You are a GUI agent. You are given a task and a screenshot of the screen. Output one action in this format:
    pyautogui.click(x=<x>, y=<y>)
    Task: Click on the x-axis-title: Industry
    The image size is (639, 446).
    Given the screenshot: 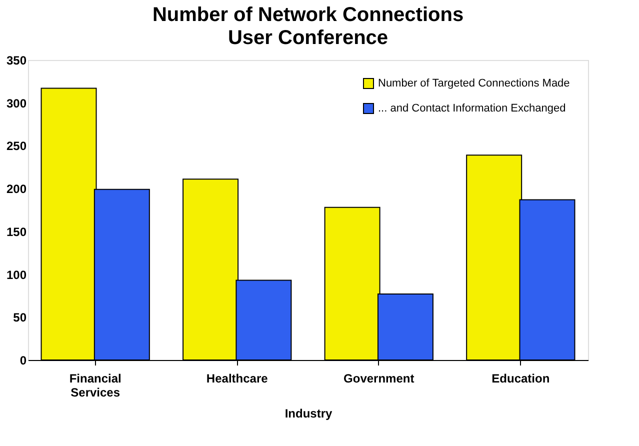 What is the action you would take?
    pyautogui.click(x=308, y=413)
    